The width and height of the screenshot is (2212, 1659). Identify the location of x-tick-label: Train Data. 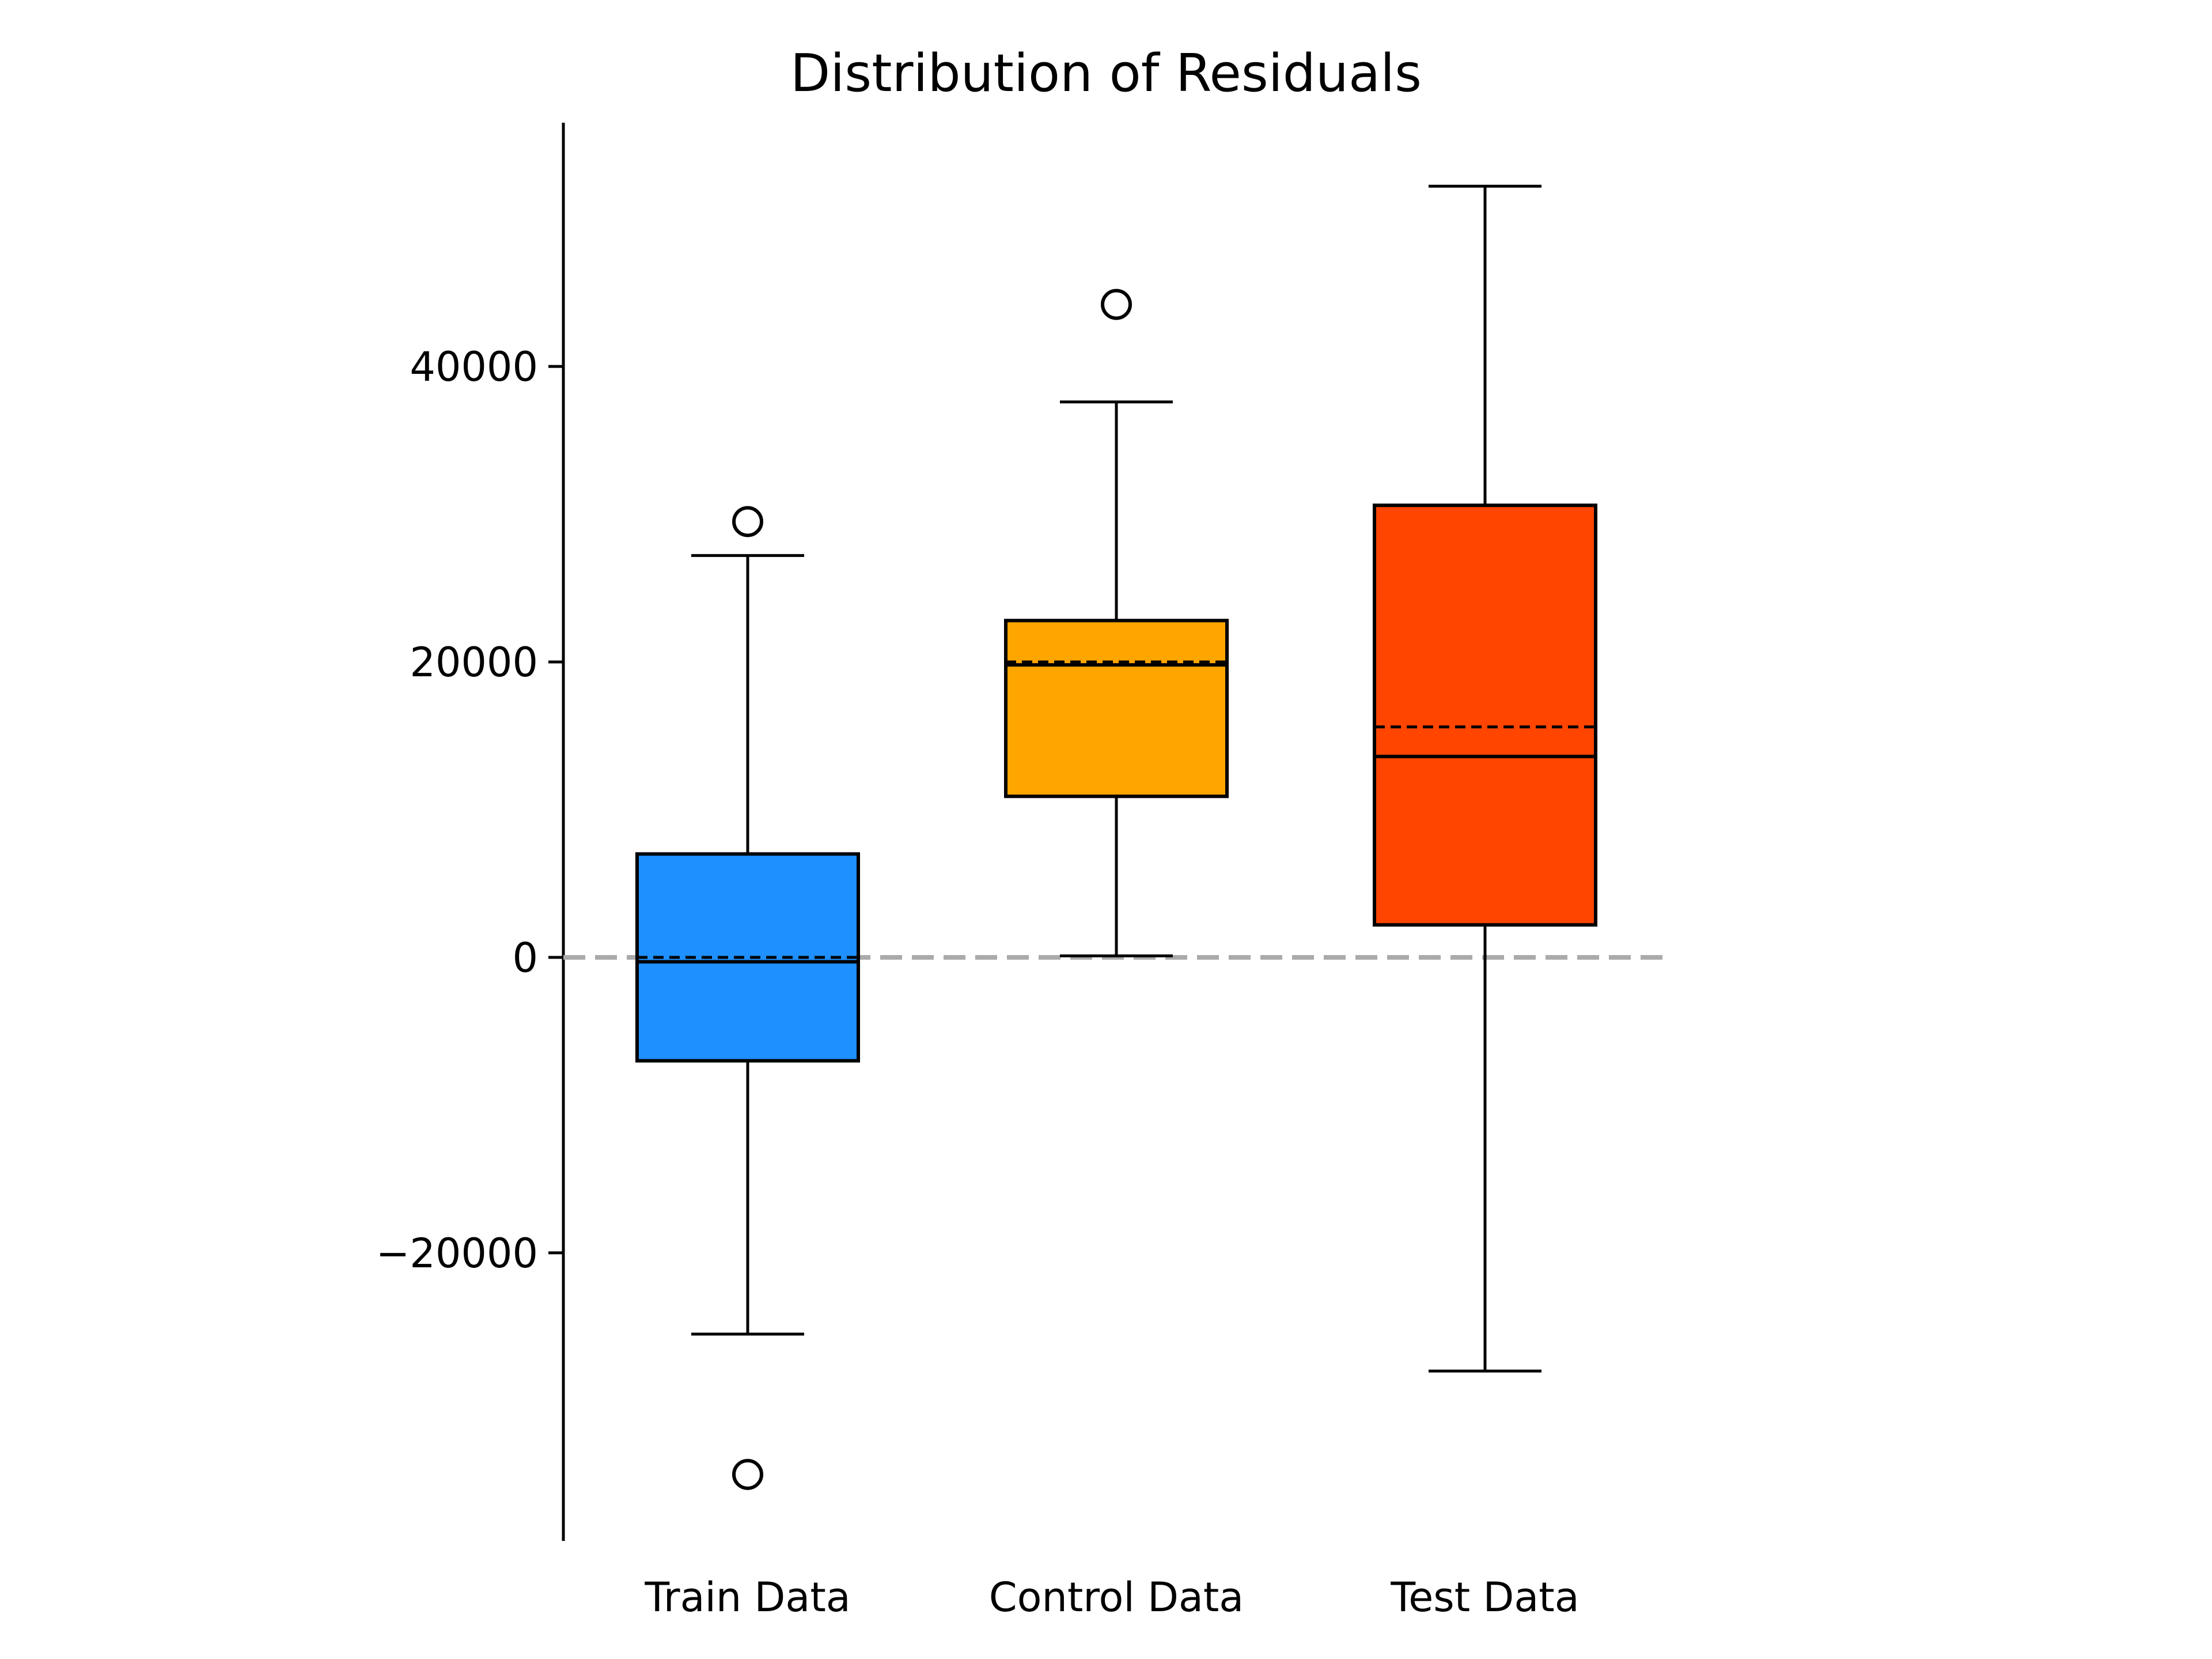
(747, 1597).